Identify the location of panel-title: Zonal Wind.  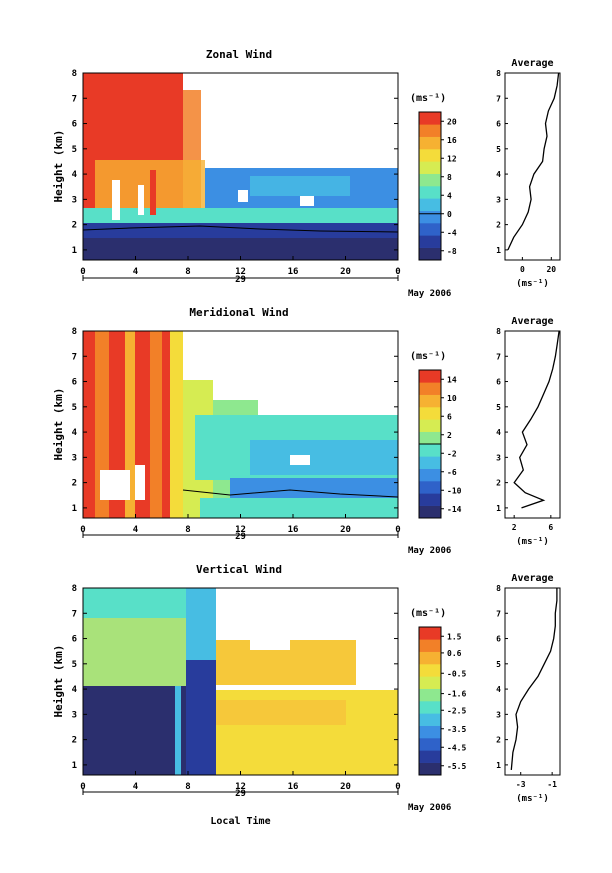
(239, 54).